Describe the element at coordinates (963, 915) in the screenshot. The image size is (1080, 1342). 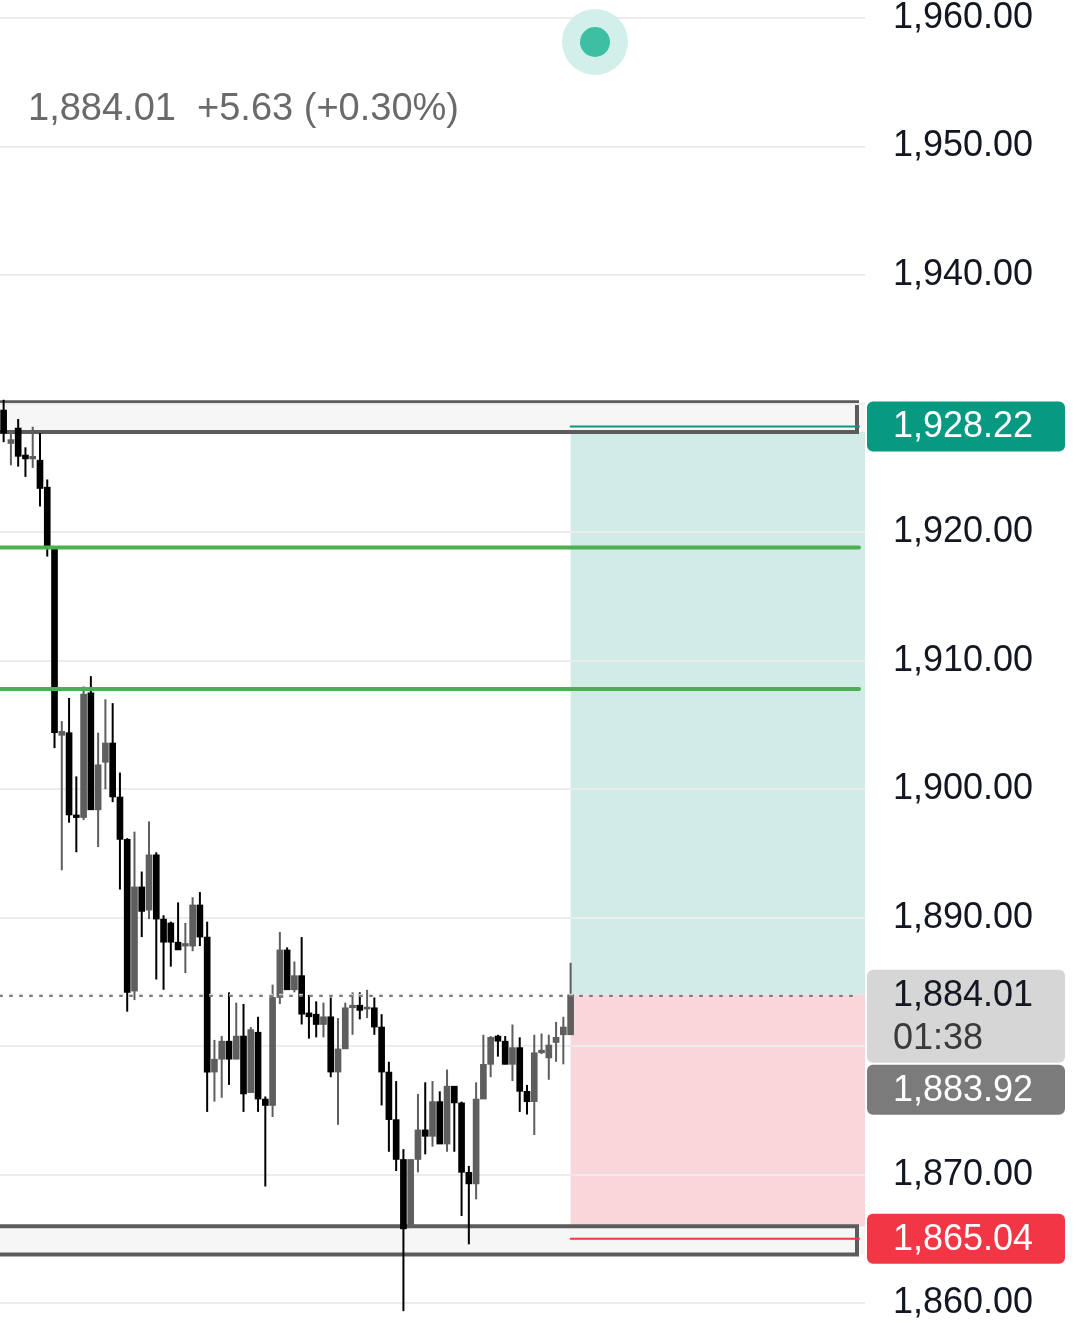
I see `y-tick-label: 1,890.00` at that location.